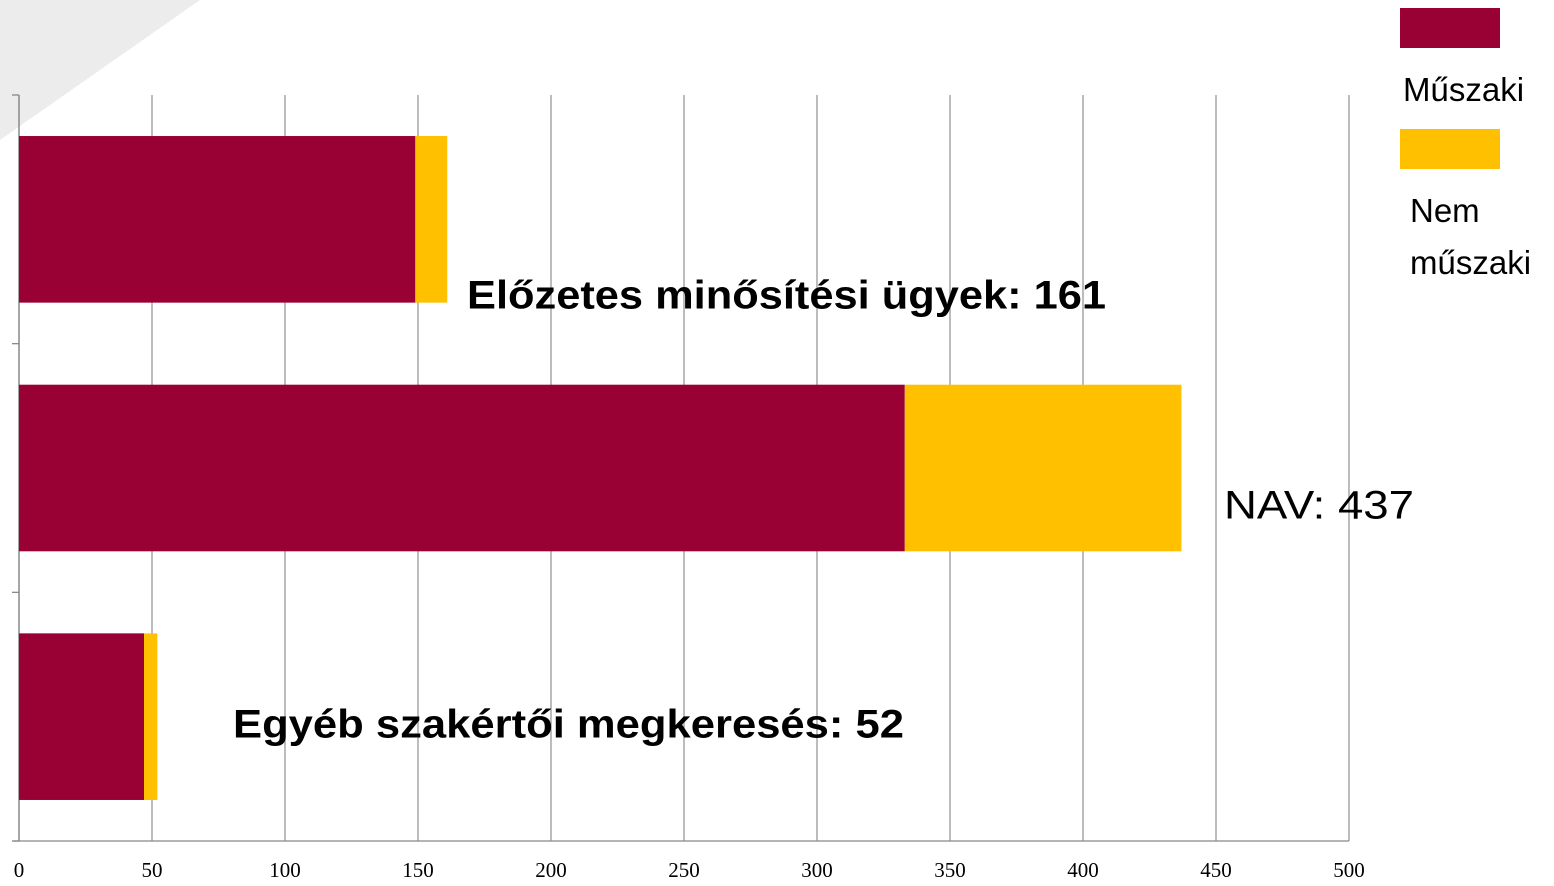 This screenshot has height=886, width=1554. What do you see at coordinates (100, 70) in the screenshot?
I see `background-shape` at bounding box center [100, 70].